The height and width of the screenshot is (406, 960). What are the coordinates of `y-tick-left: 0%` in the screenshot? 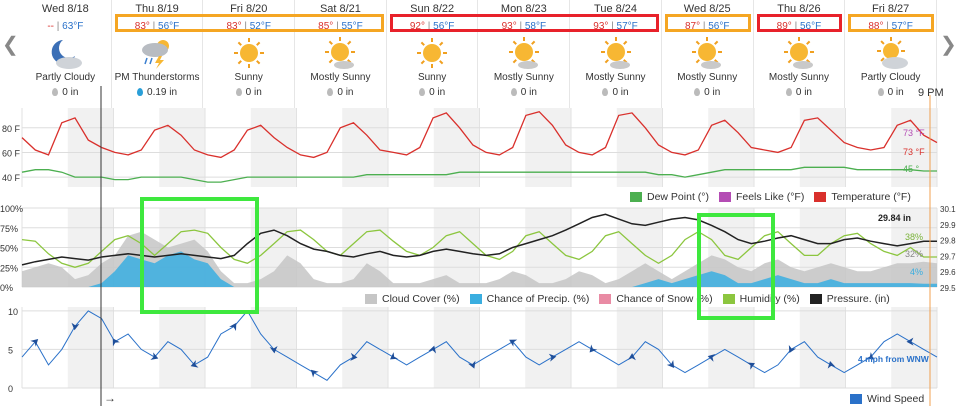 It's located at (6, 288).